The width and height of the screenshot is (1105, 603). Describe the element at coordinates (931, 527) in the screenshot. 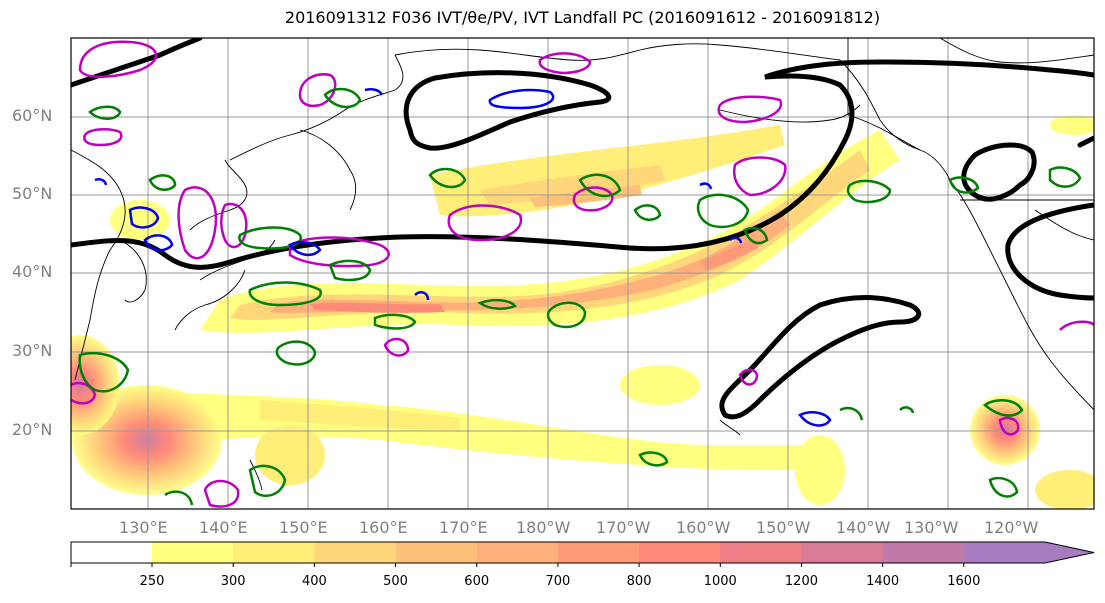

I see `lon-label-130w: 130°W` at that location.